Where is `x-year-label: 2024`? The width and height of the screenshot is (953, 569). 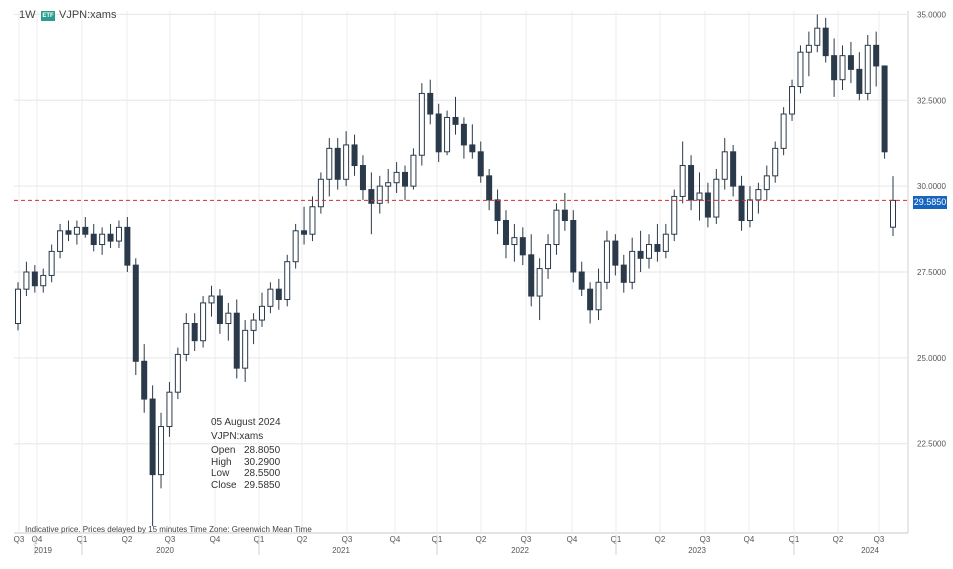 x-year-label: 2024 is located at coordinates (870, 550).